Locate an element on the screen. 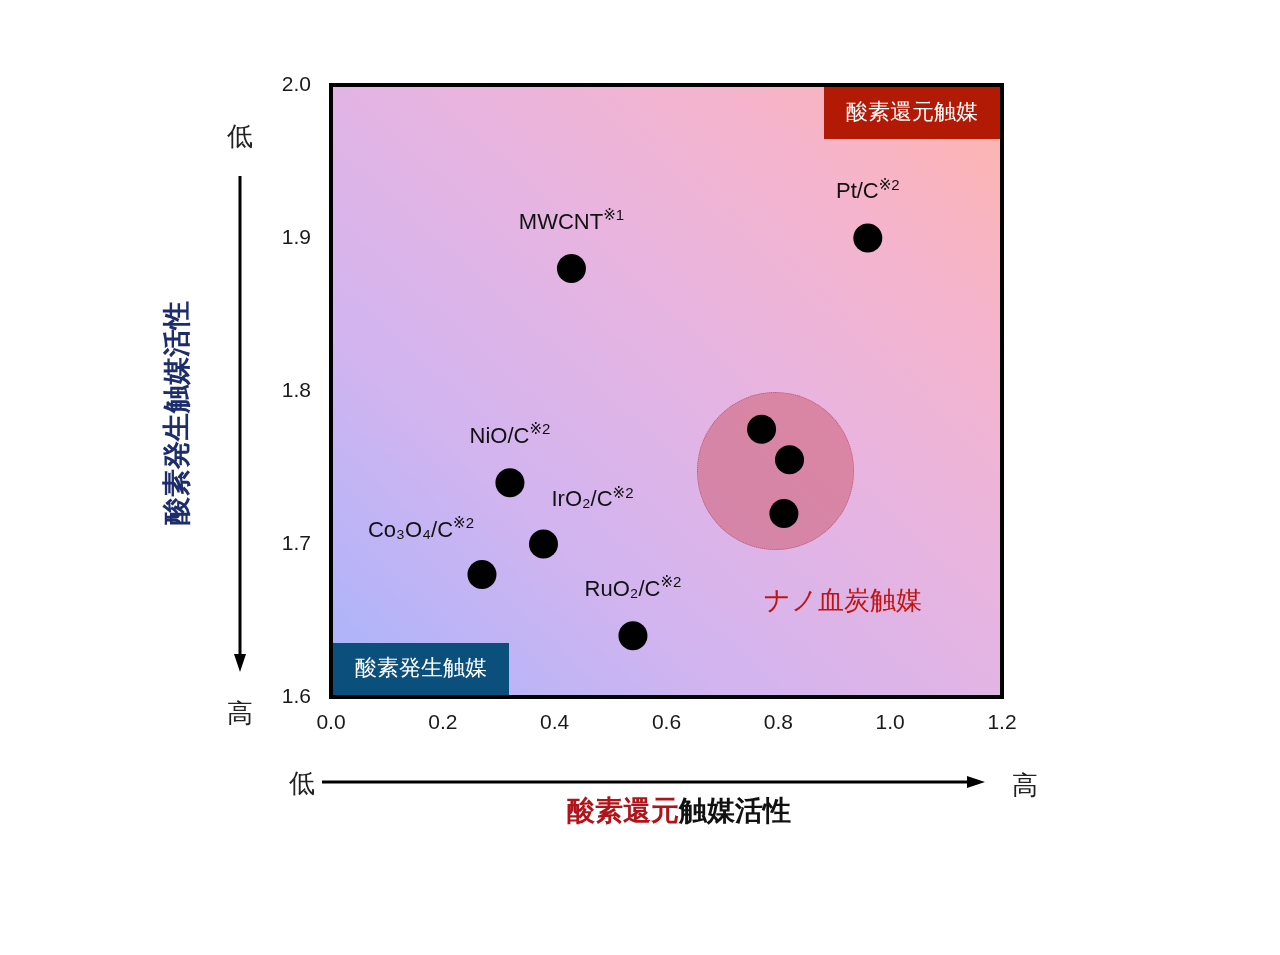  x-tick-label: 0.2 is located at coordinates (443, 722).